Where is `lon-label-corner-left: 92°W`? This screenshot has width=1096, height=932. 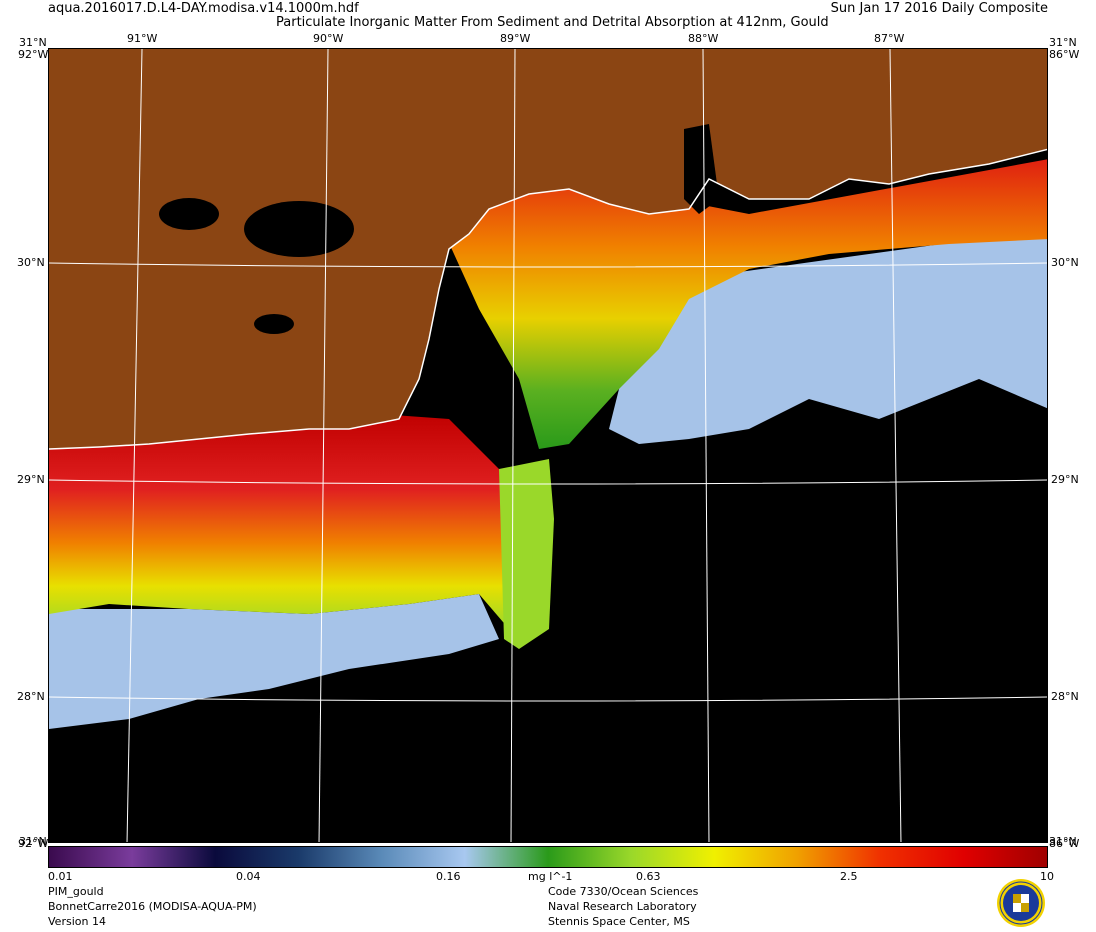
lon-label-corner-left: 92°W is located at coordinates (33, 54).